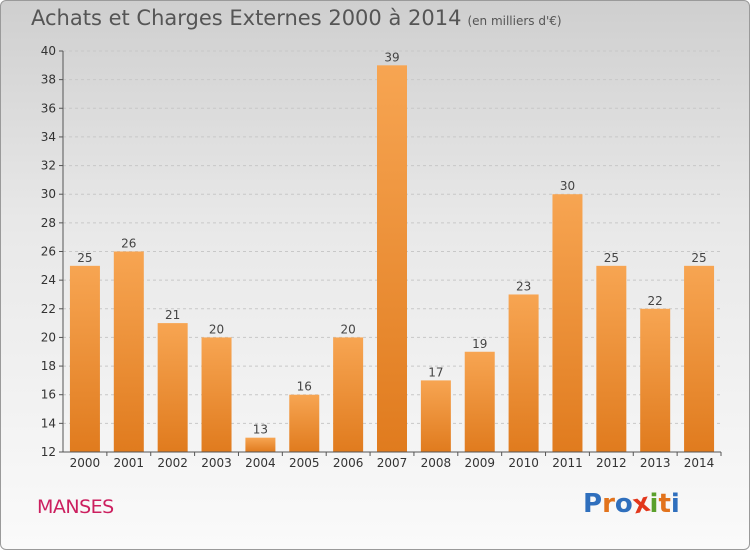 This screenshot has height=550, width=750. I want to click on x-tick-label: 2009, so click(479, 463).